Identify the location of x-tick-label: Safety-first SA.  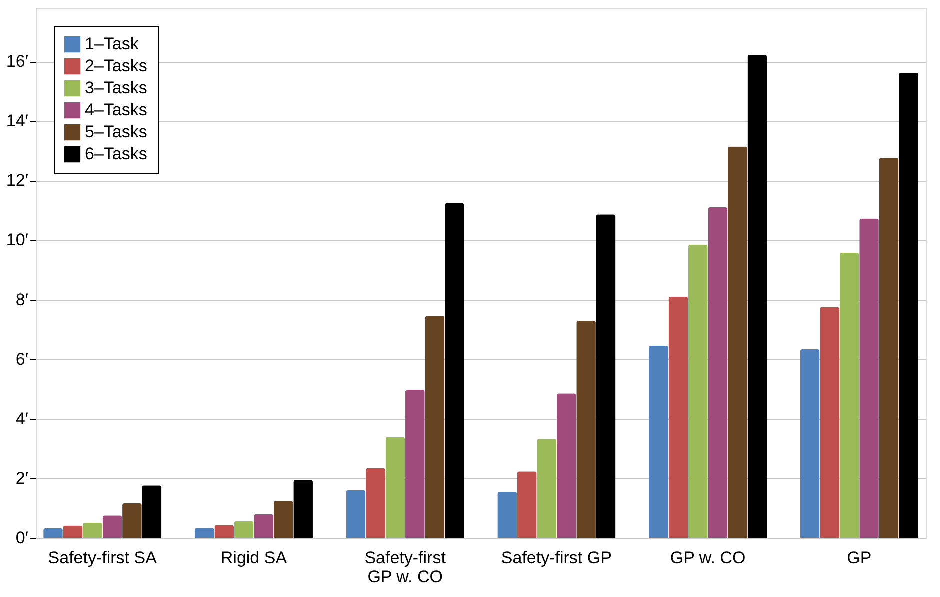
(103, 558).